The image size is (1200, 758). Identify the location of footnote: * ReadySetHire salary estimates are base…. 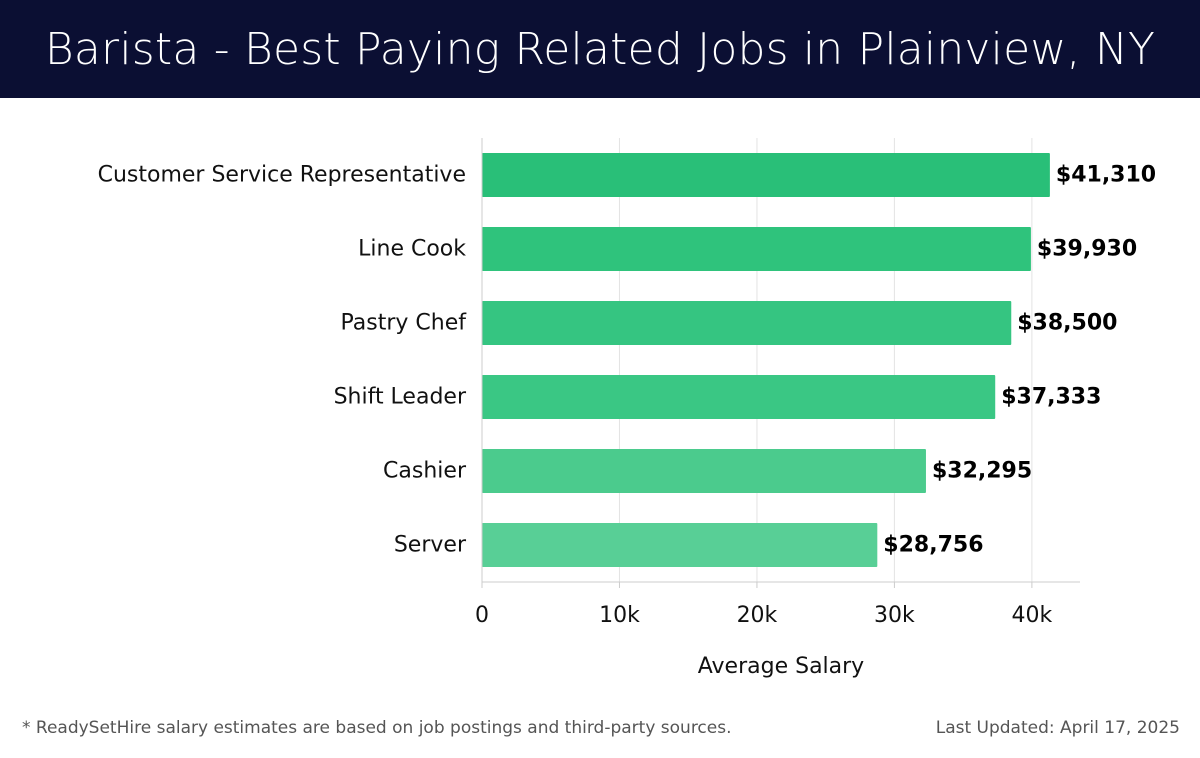
(377, 728).